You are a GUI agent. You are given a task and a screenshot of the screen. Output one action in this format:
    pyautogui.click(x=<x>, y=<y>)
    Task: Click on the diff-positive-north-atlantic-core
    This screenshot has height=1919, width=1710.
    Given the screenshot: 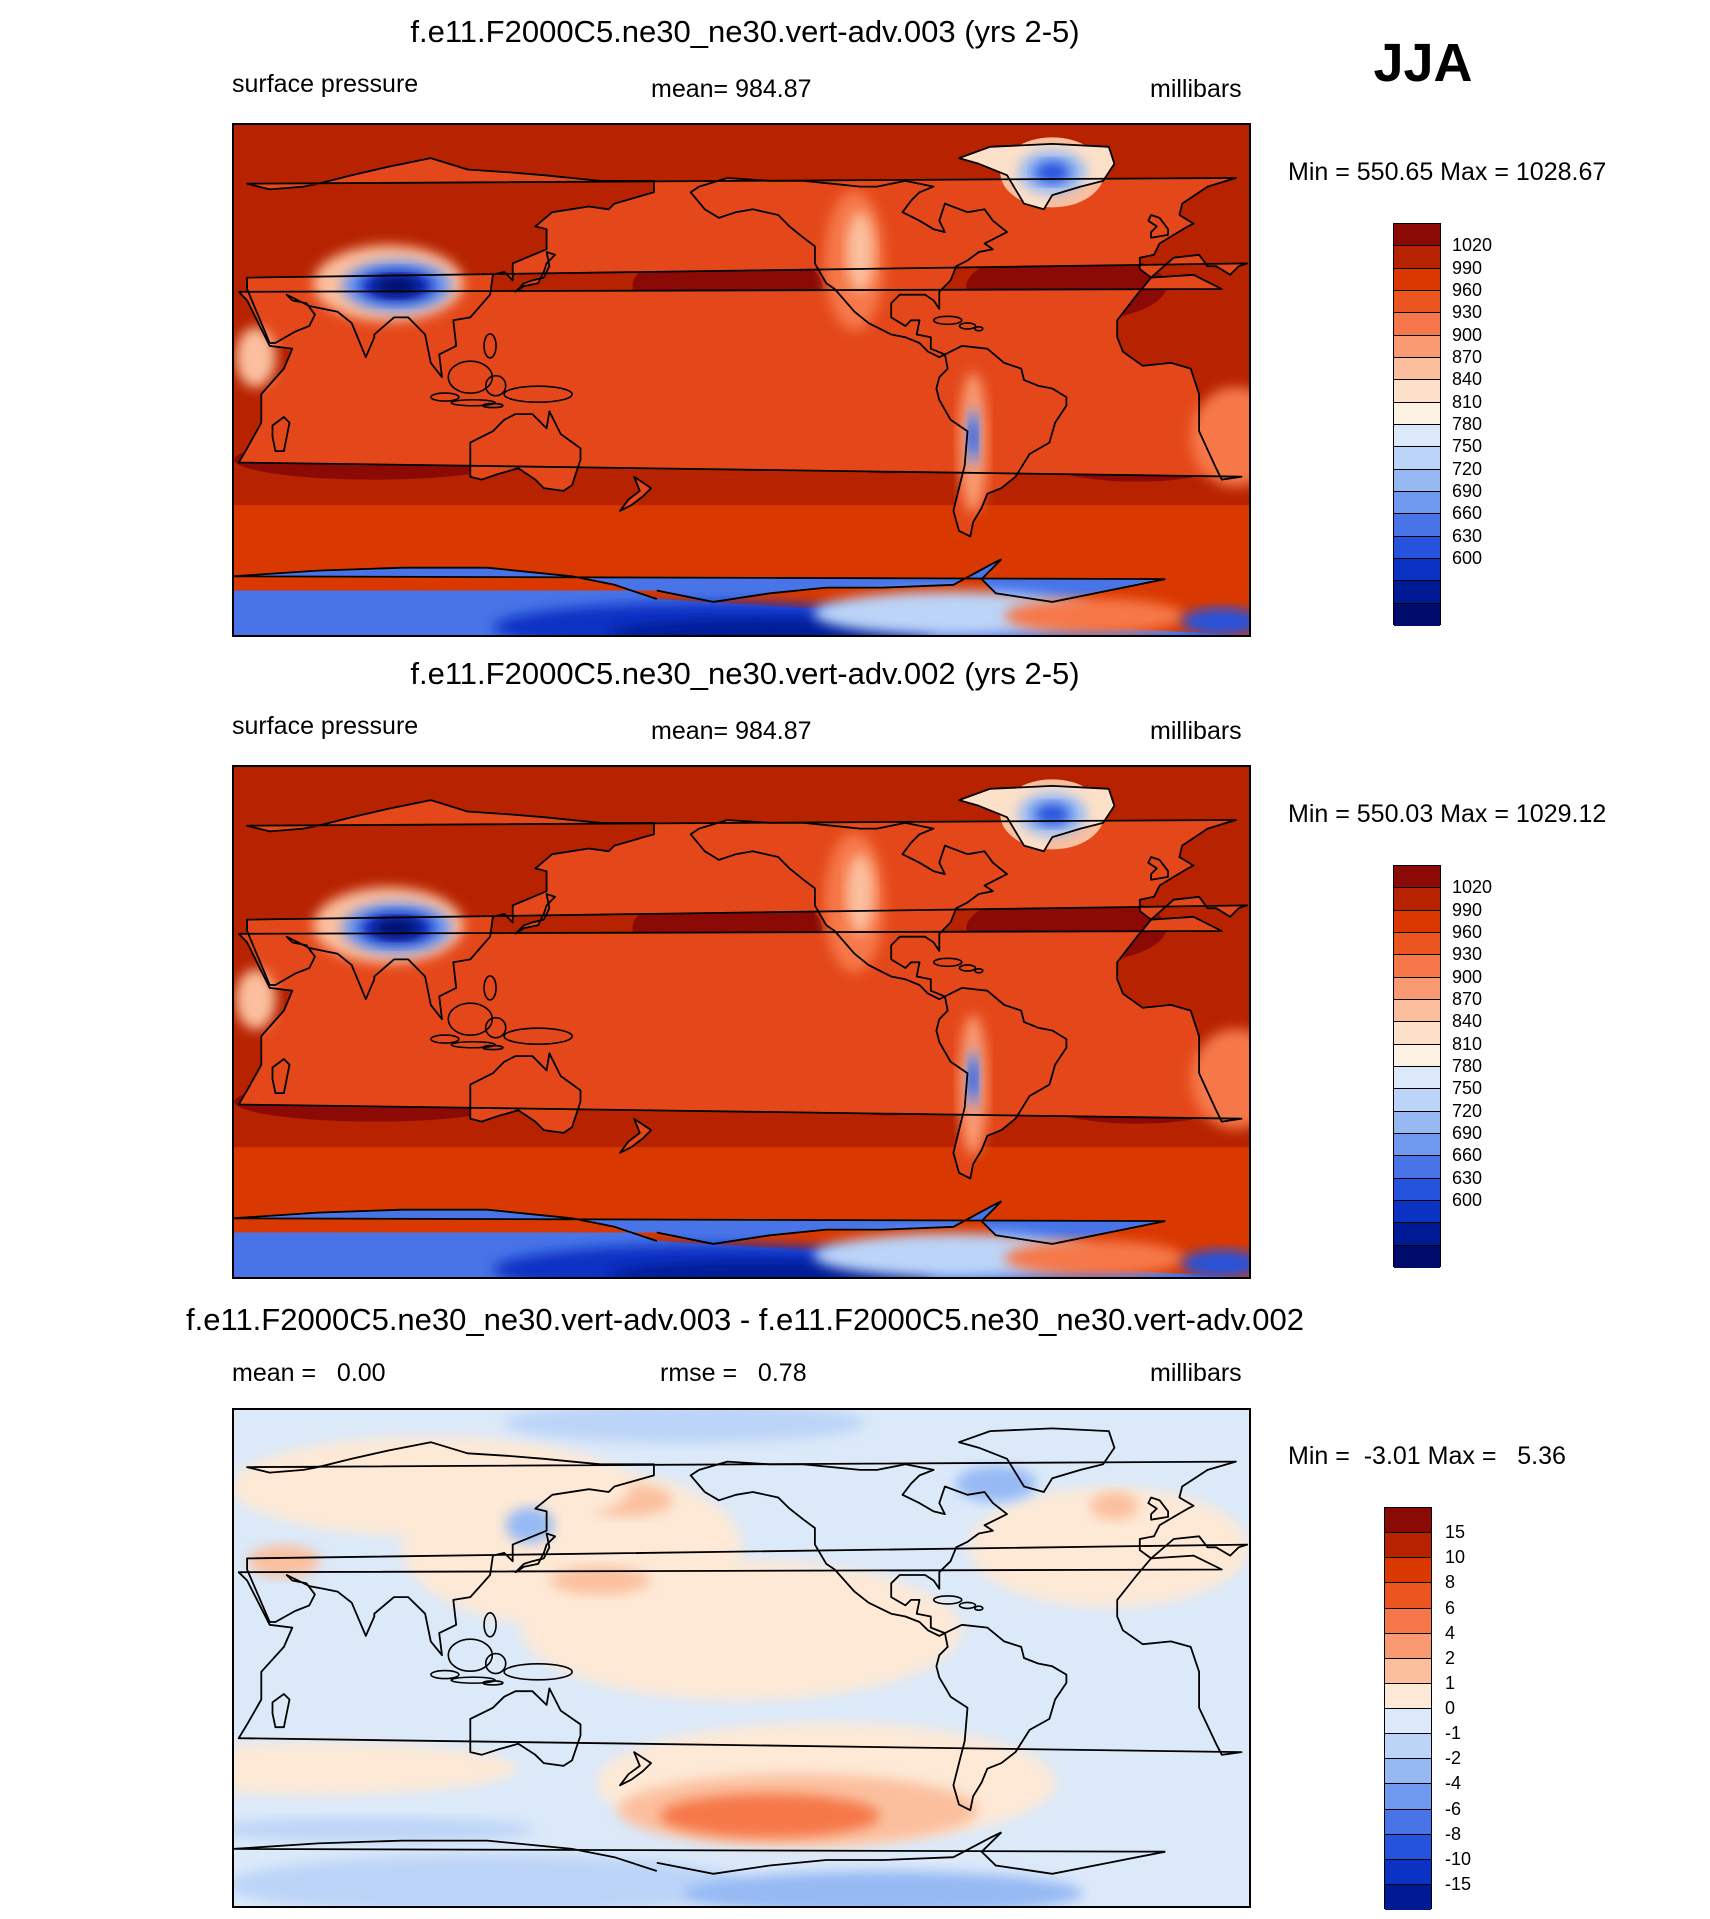 What is the action you would take?
    pyautogui.click(x=1114, y=1505)
    